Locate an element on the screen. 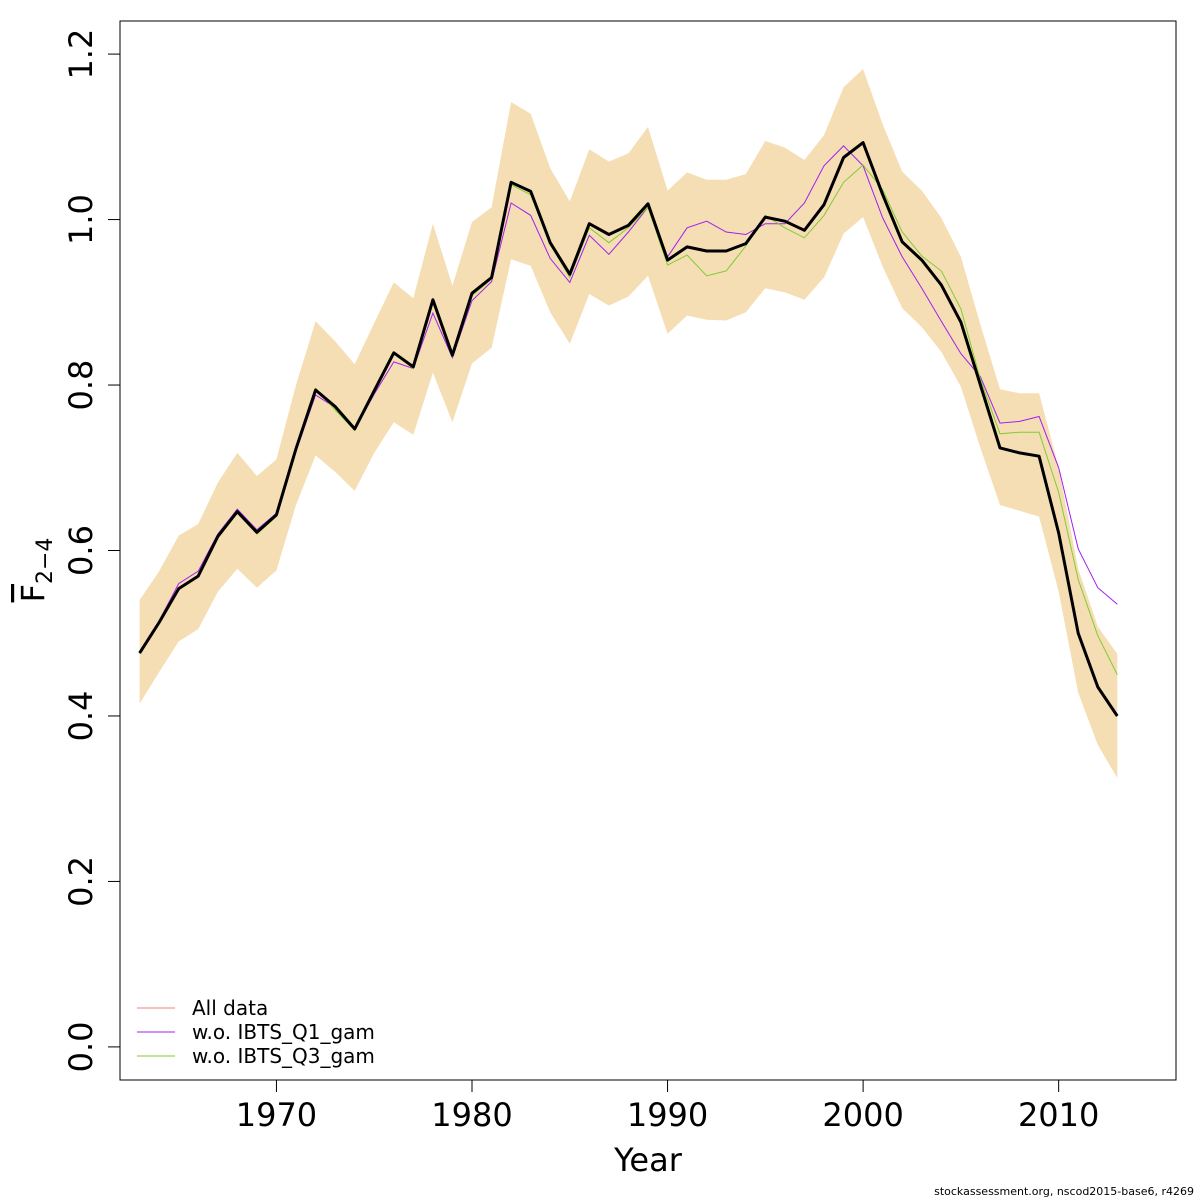  y-tick-label: 0.0 is located at coordinates (81, 1046).